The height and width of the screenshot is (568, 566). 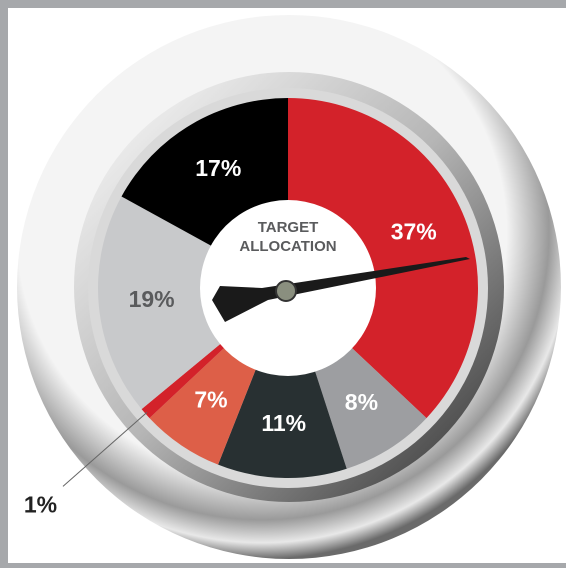 What do you see at coordinates (40, 504) in the screenshot?
I see `value-label: 1%` at bounding box center [40, 504].